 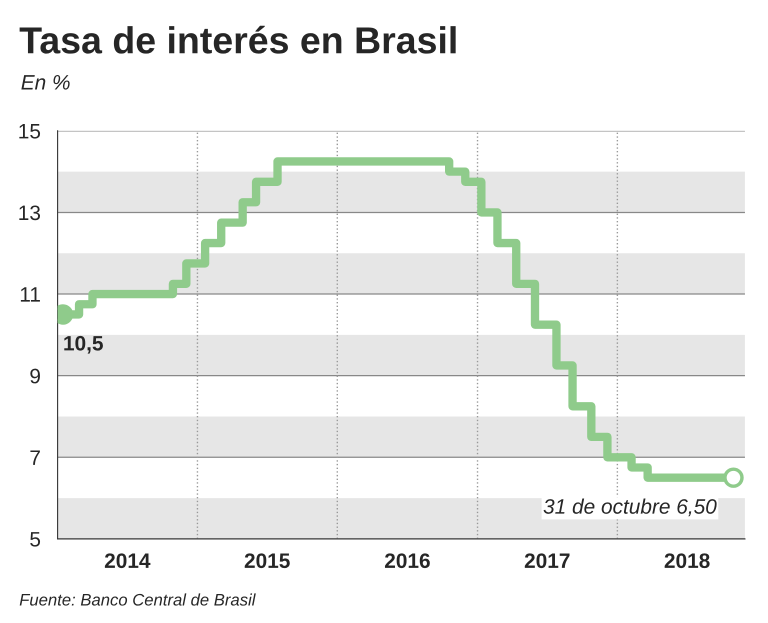 What do you see at coordinates (687, 560) in the screenshot?
I see `x-tick-label: 2018` at bounding box center [687, 560].